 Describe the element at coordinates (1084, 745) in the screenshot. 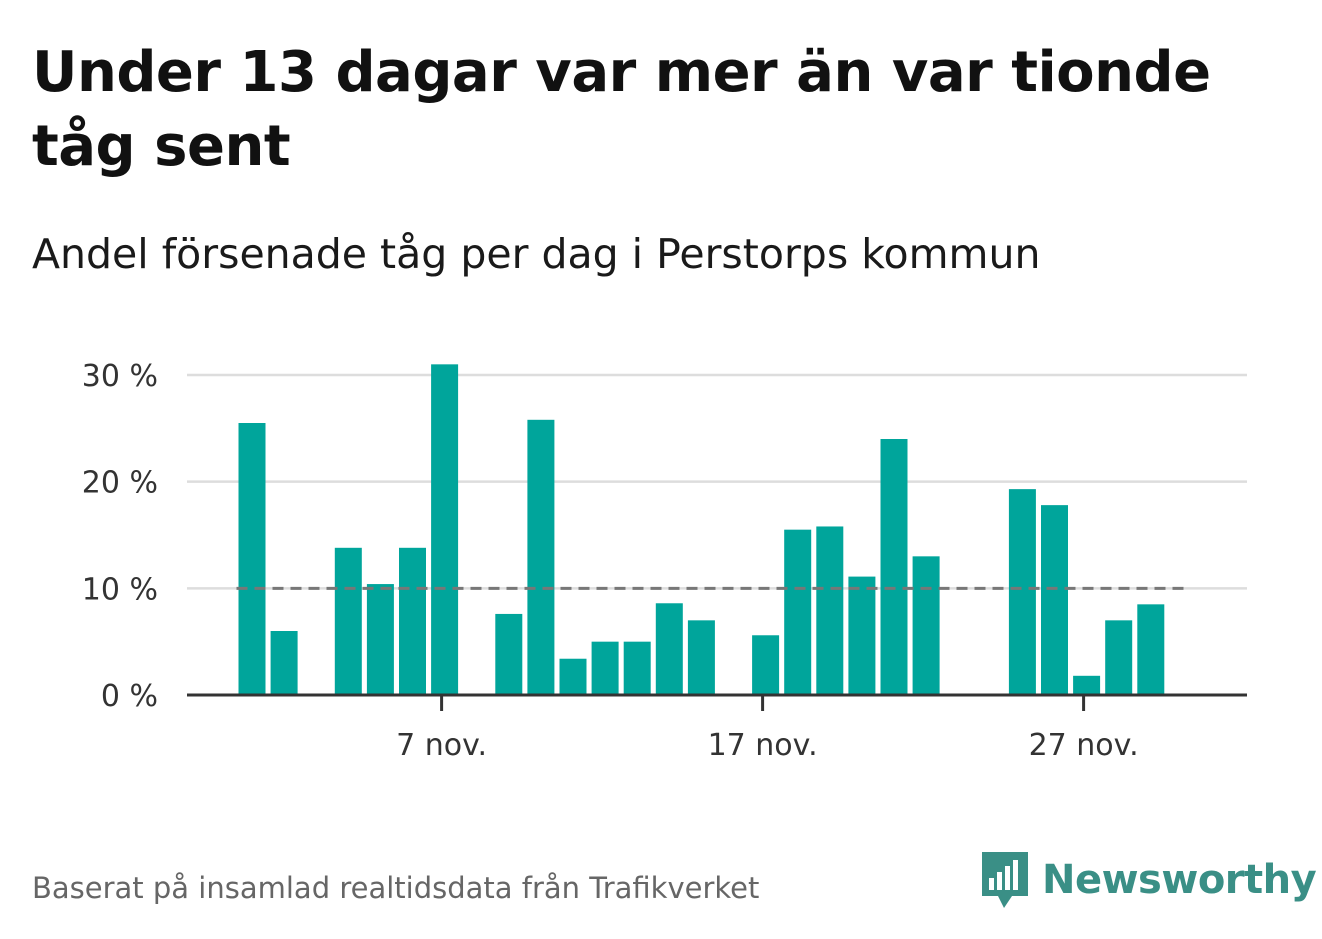

I see `x-tick-label: 27 nov.` at that location.